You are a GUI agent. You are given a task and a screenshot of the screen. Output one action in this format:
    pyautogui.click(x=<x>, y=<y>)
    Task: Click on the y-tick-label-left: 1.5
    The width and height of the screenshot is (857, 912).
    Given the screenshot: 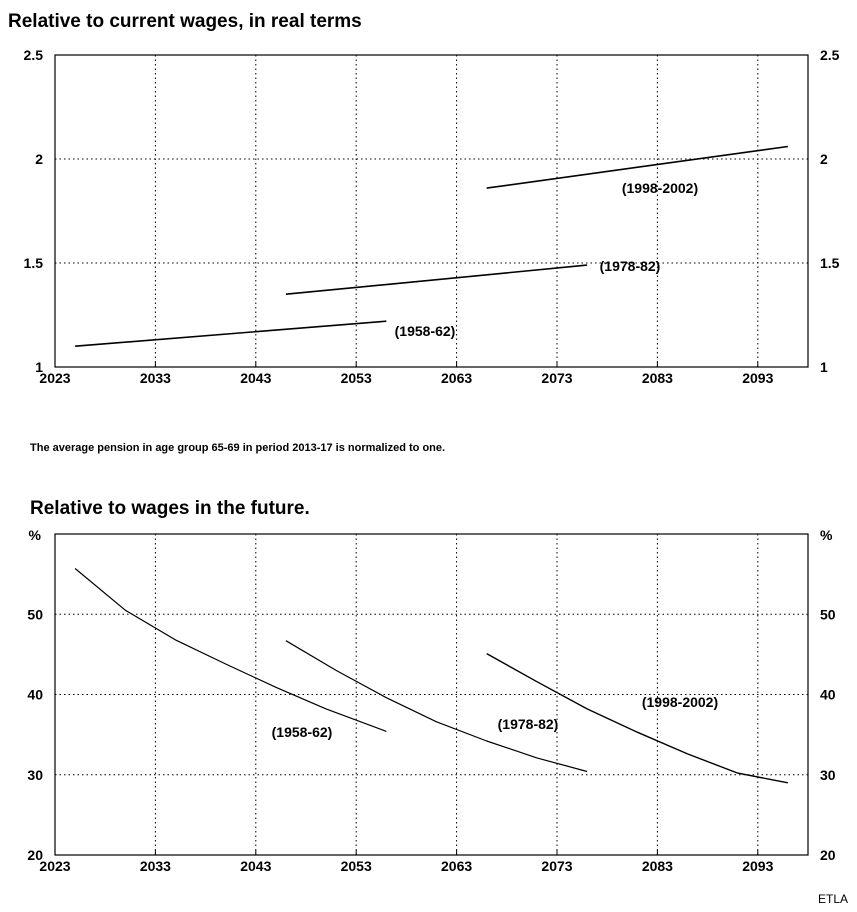 What is the action you would take?
    pyautogui.click(x=34, y=263)
    